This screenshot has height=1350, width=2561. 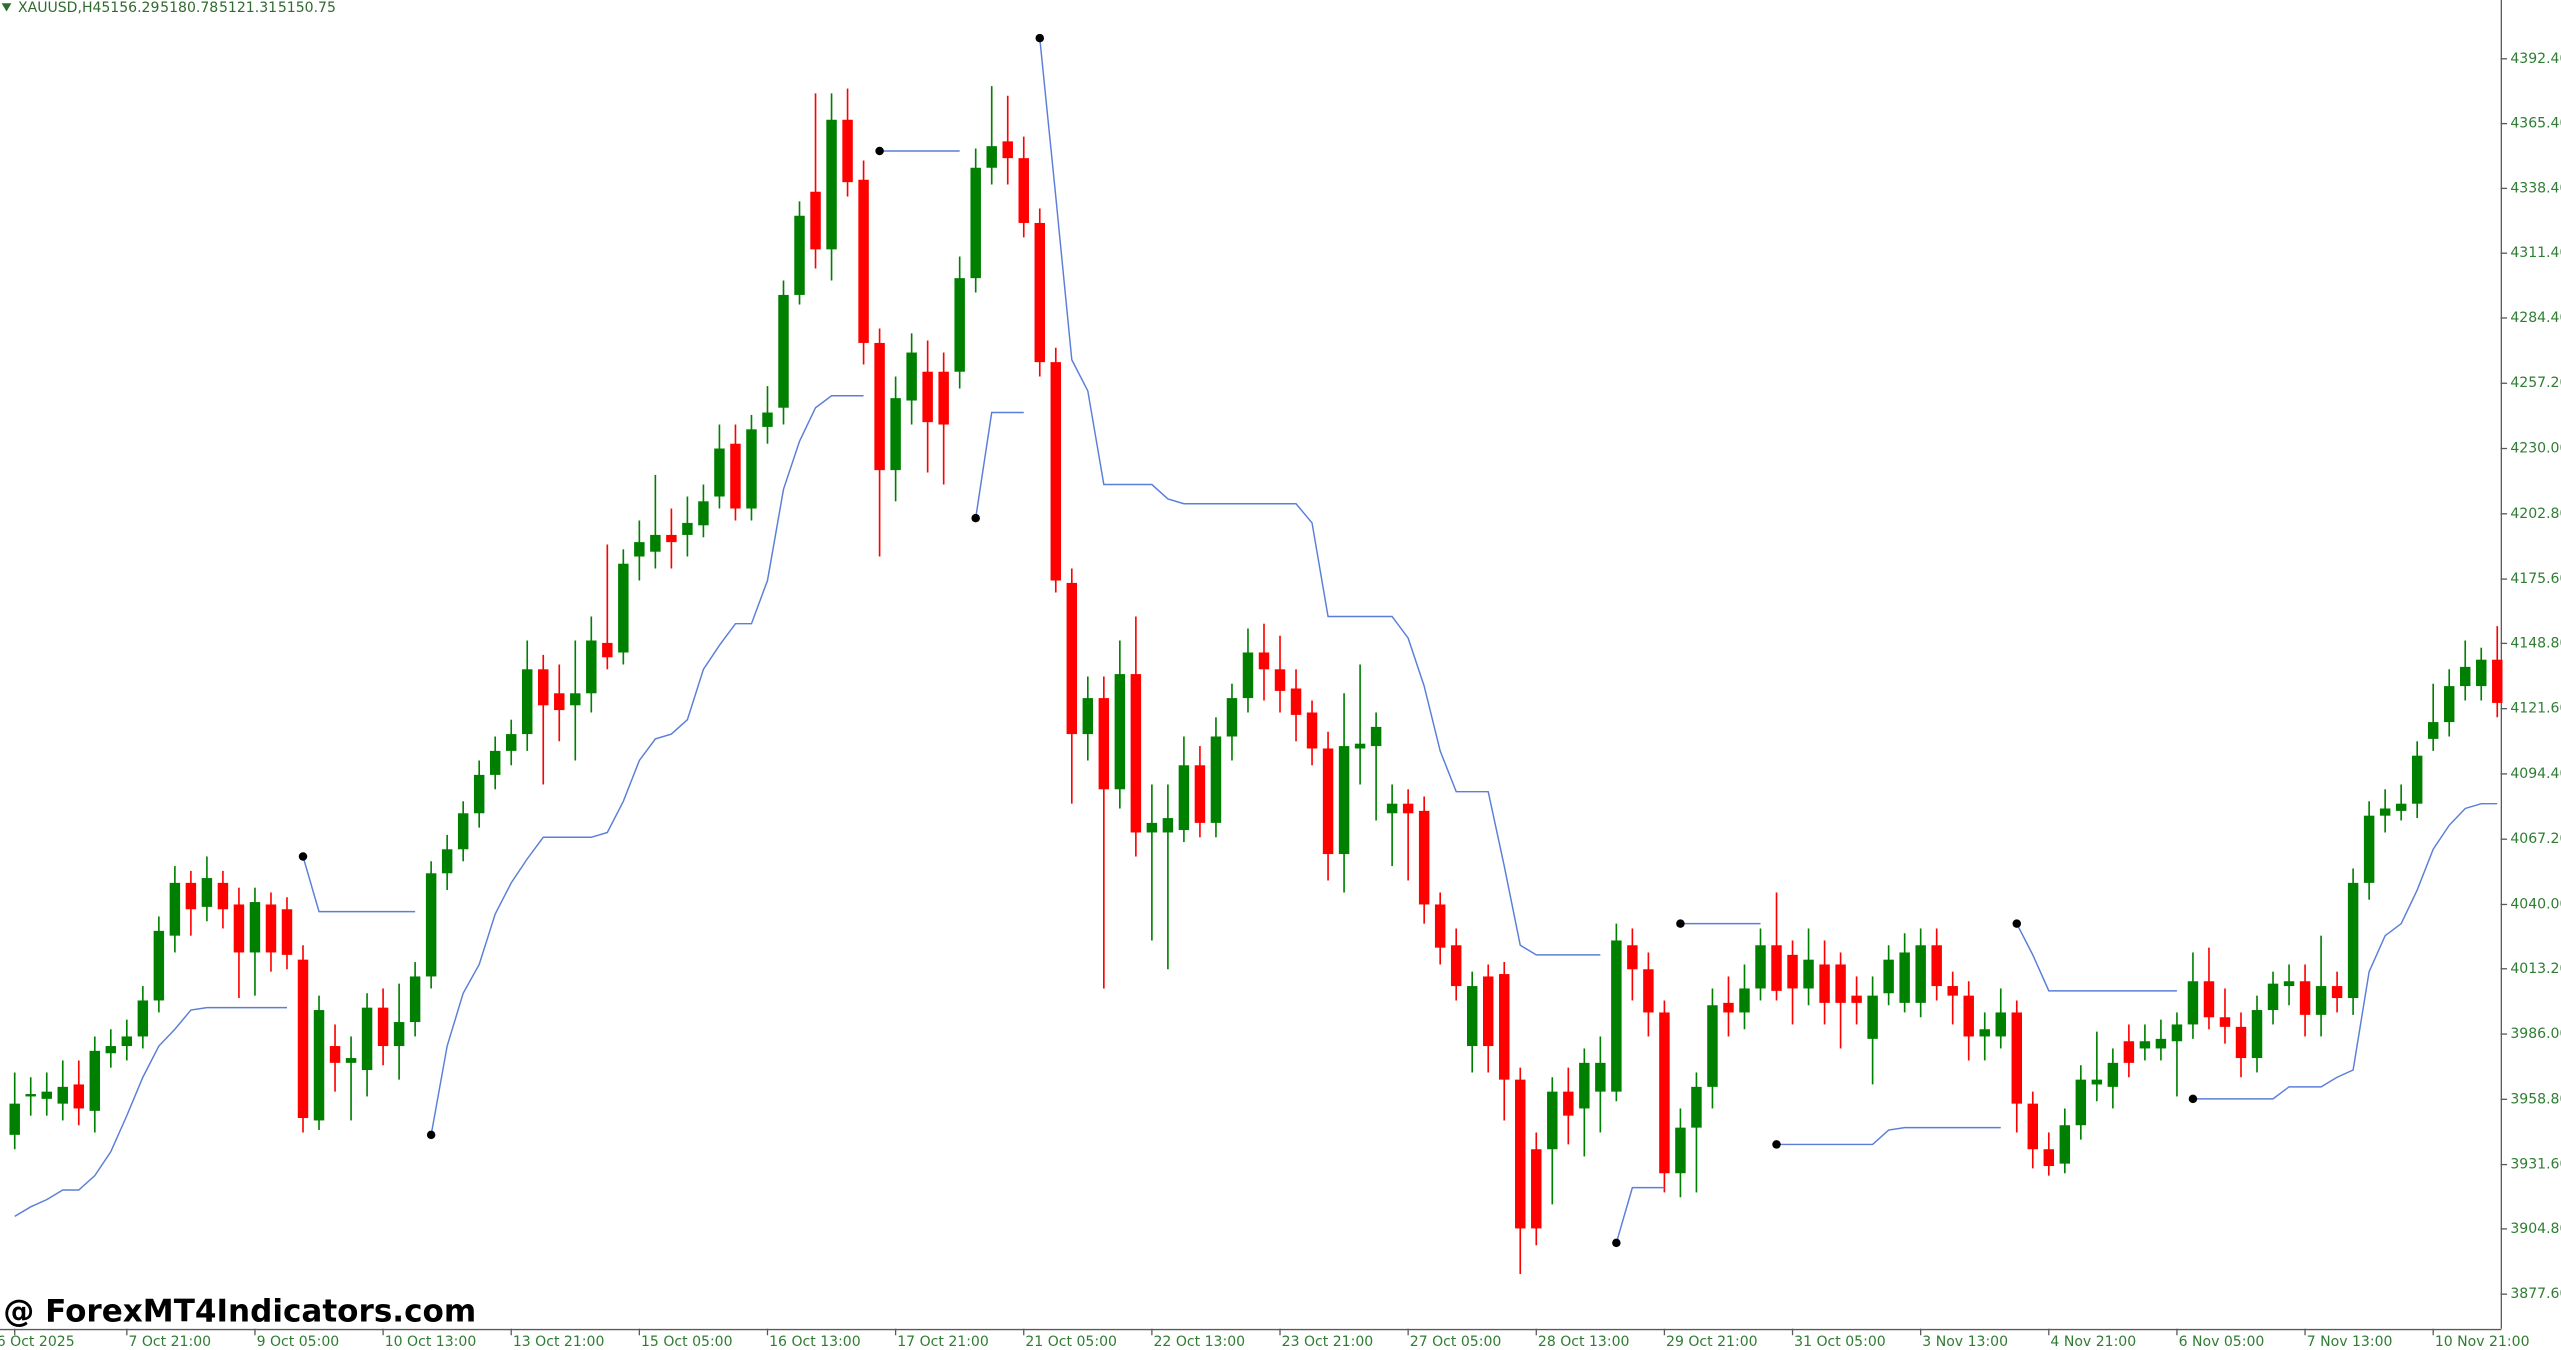 What do you see at coordinates (1965, 1342) in the screenshot?
I see `x-tick-label: 3 Nov 13:00` at bounding box center [1965, 1342].